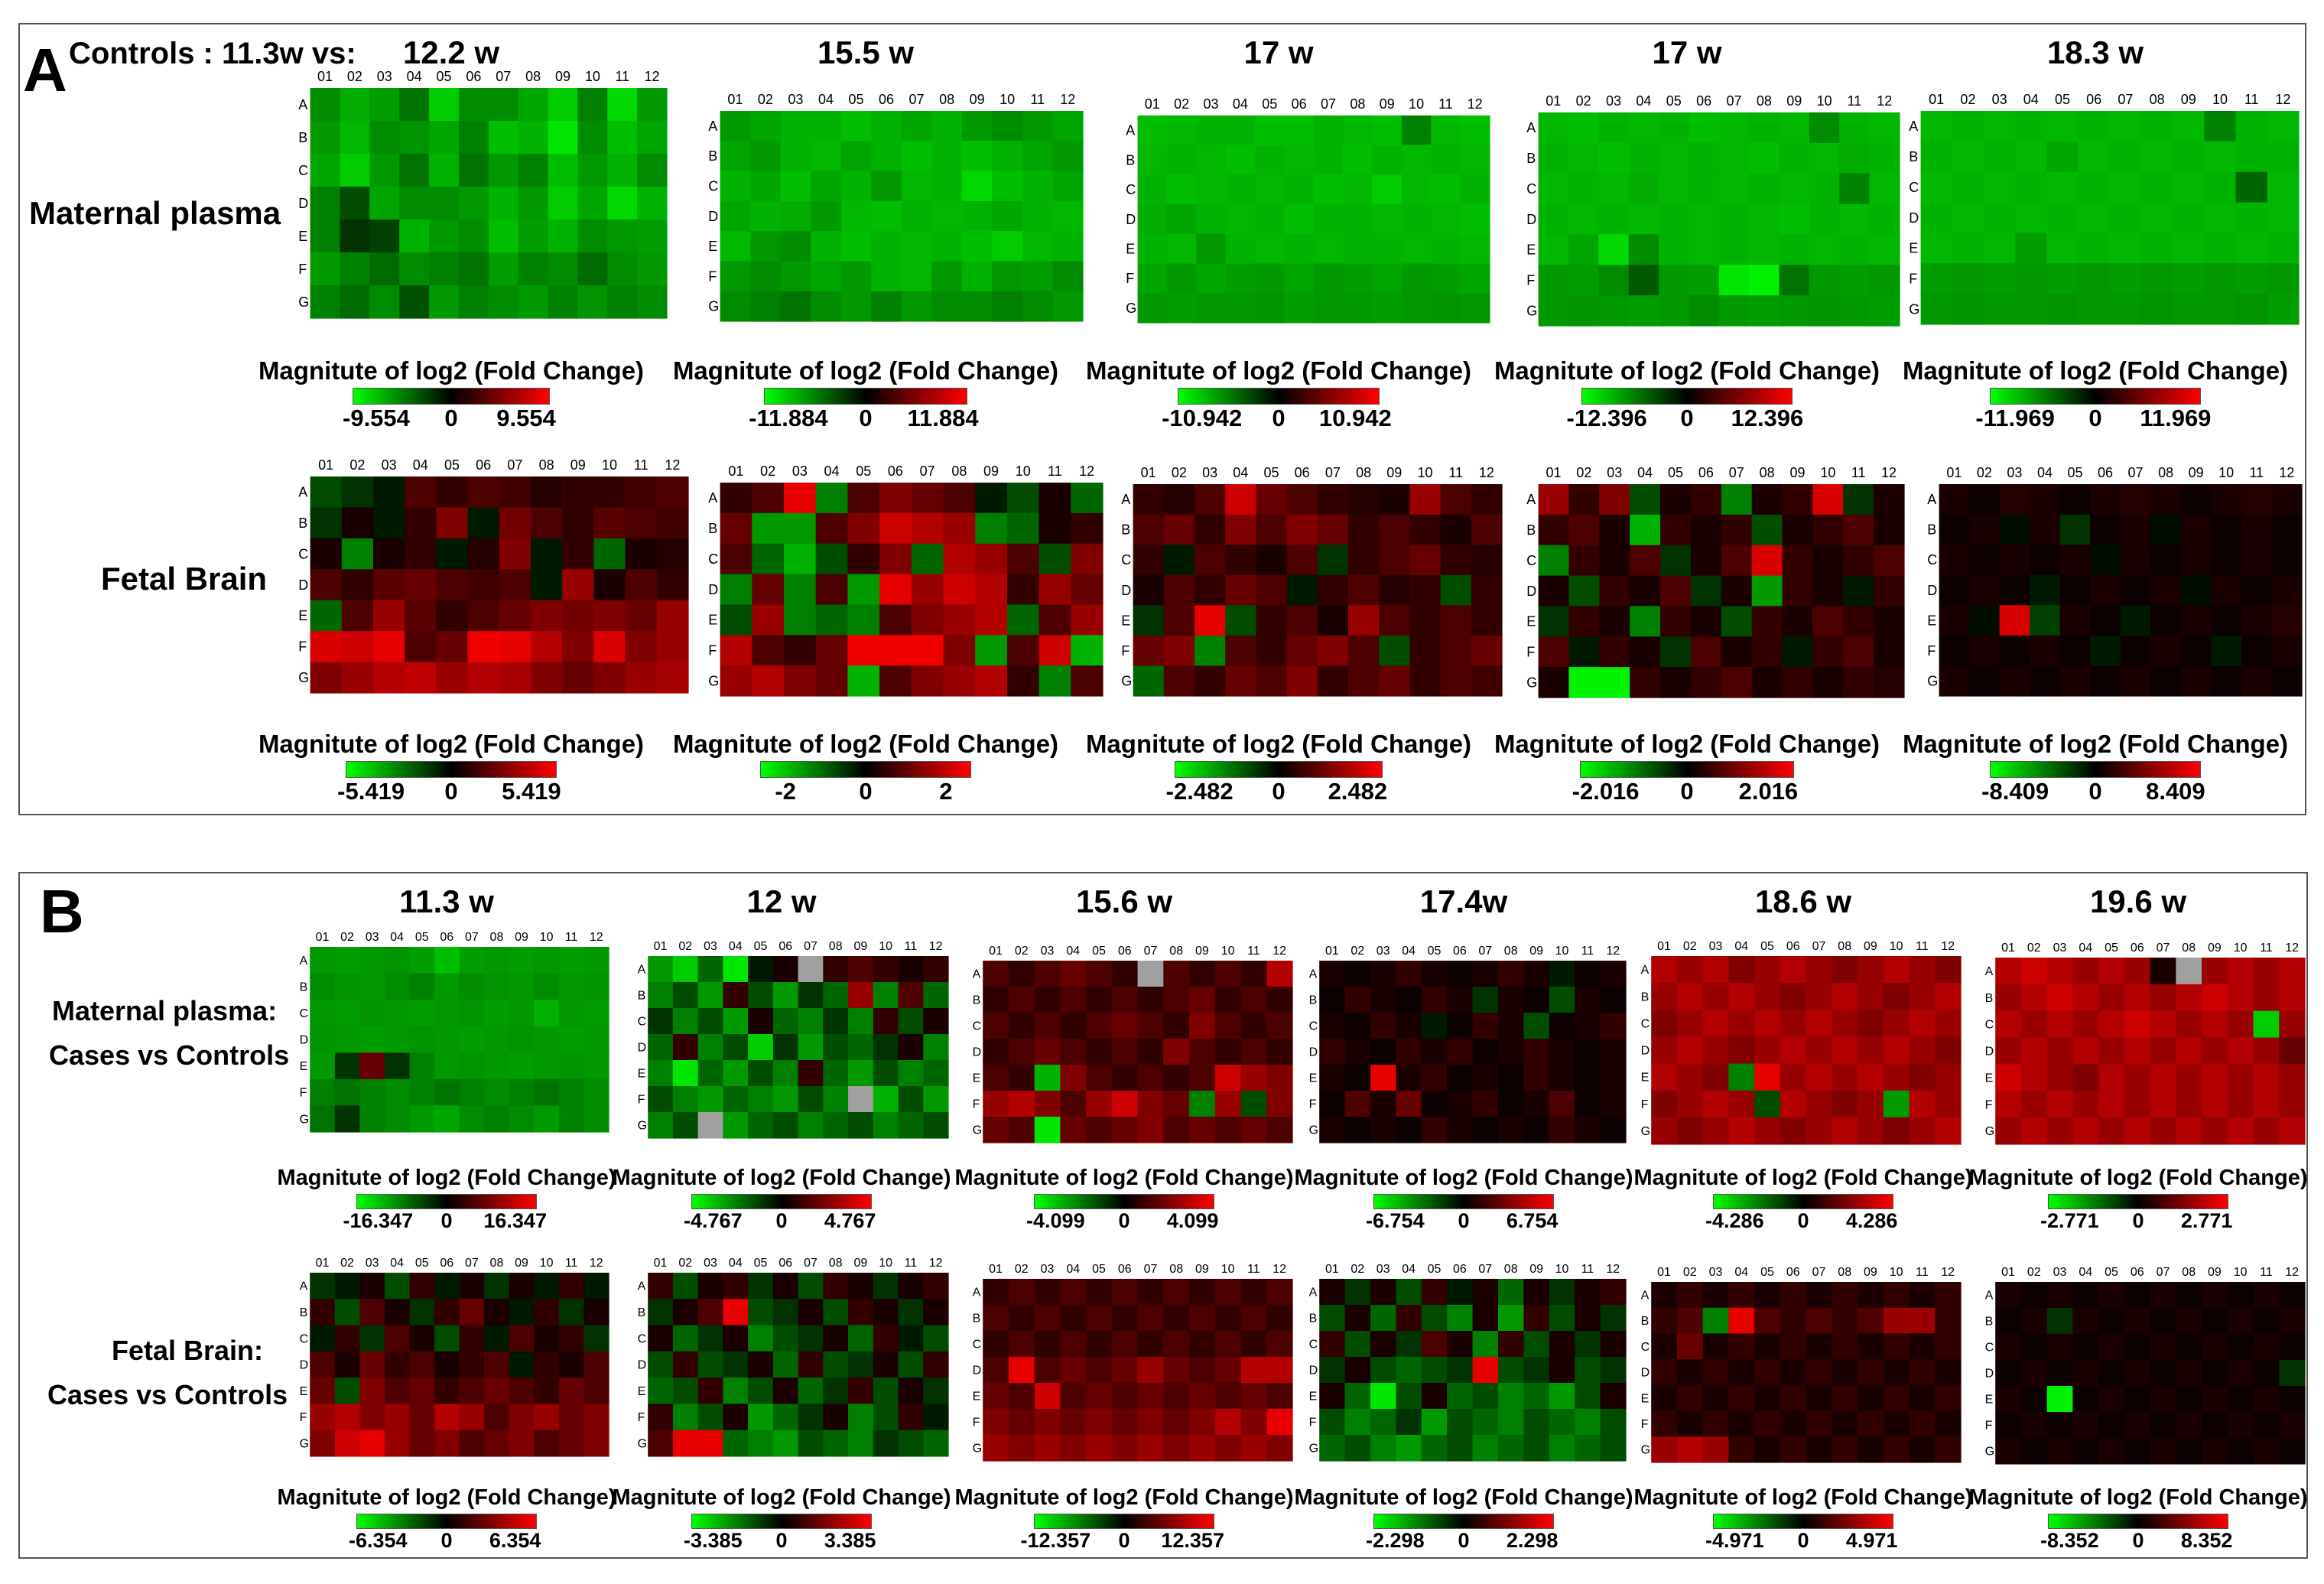 This screenshot has height=1584, width=2324. I want to click on panel-a-maternal-legend-title: Magnitute of log2 (Fold Change), so click(1278, 371).